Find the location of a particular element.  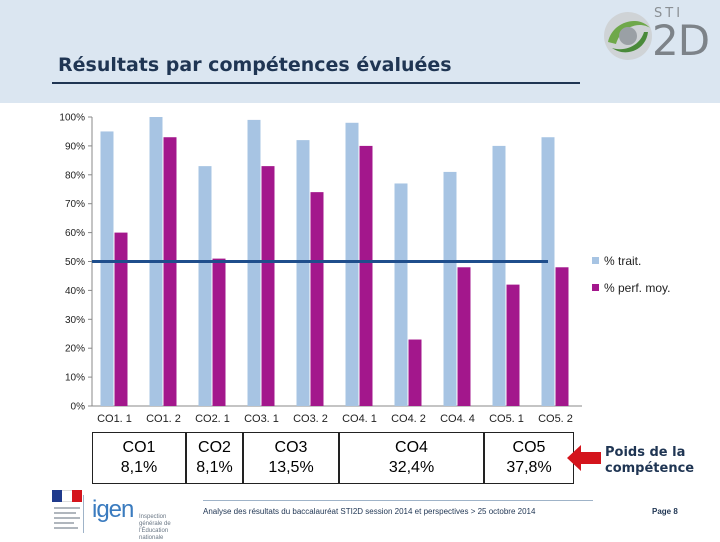

co-group-name: CO3 is located at coordinates (291, 447).